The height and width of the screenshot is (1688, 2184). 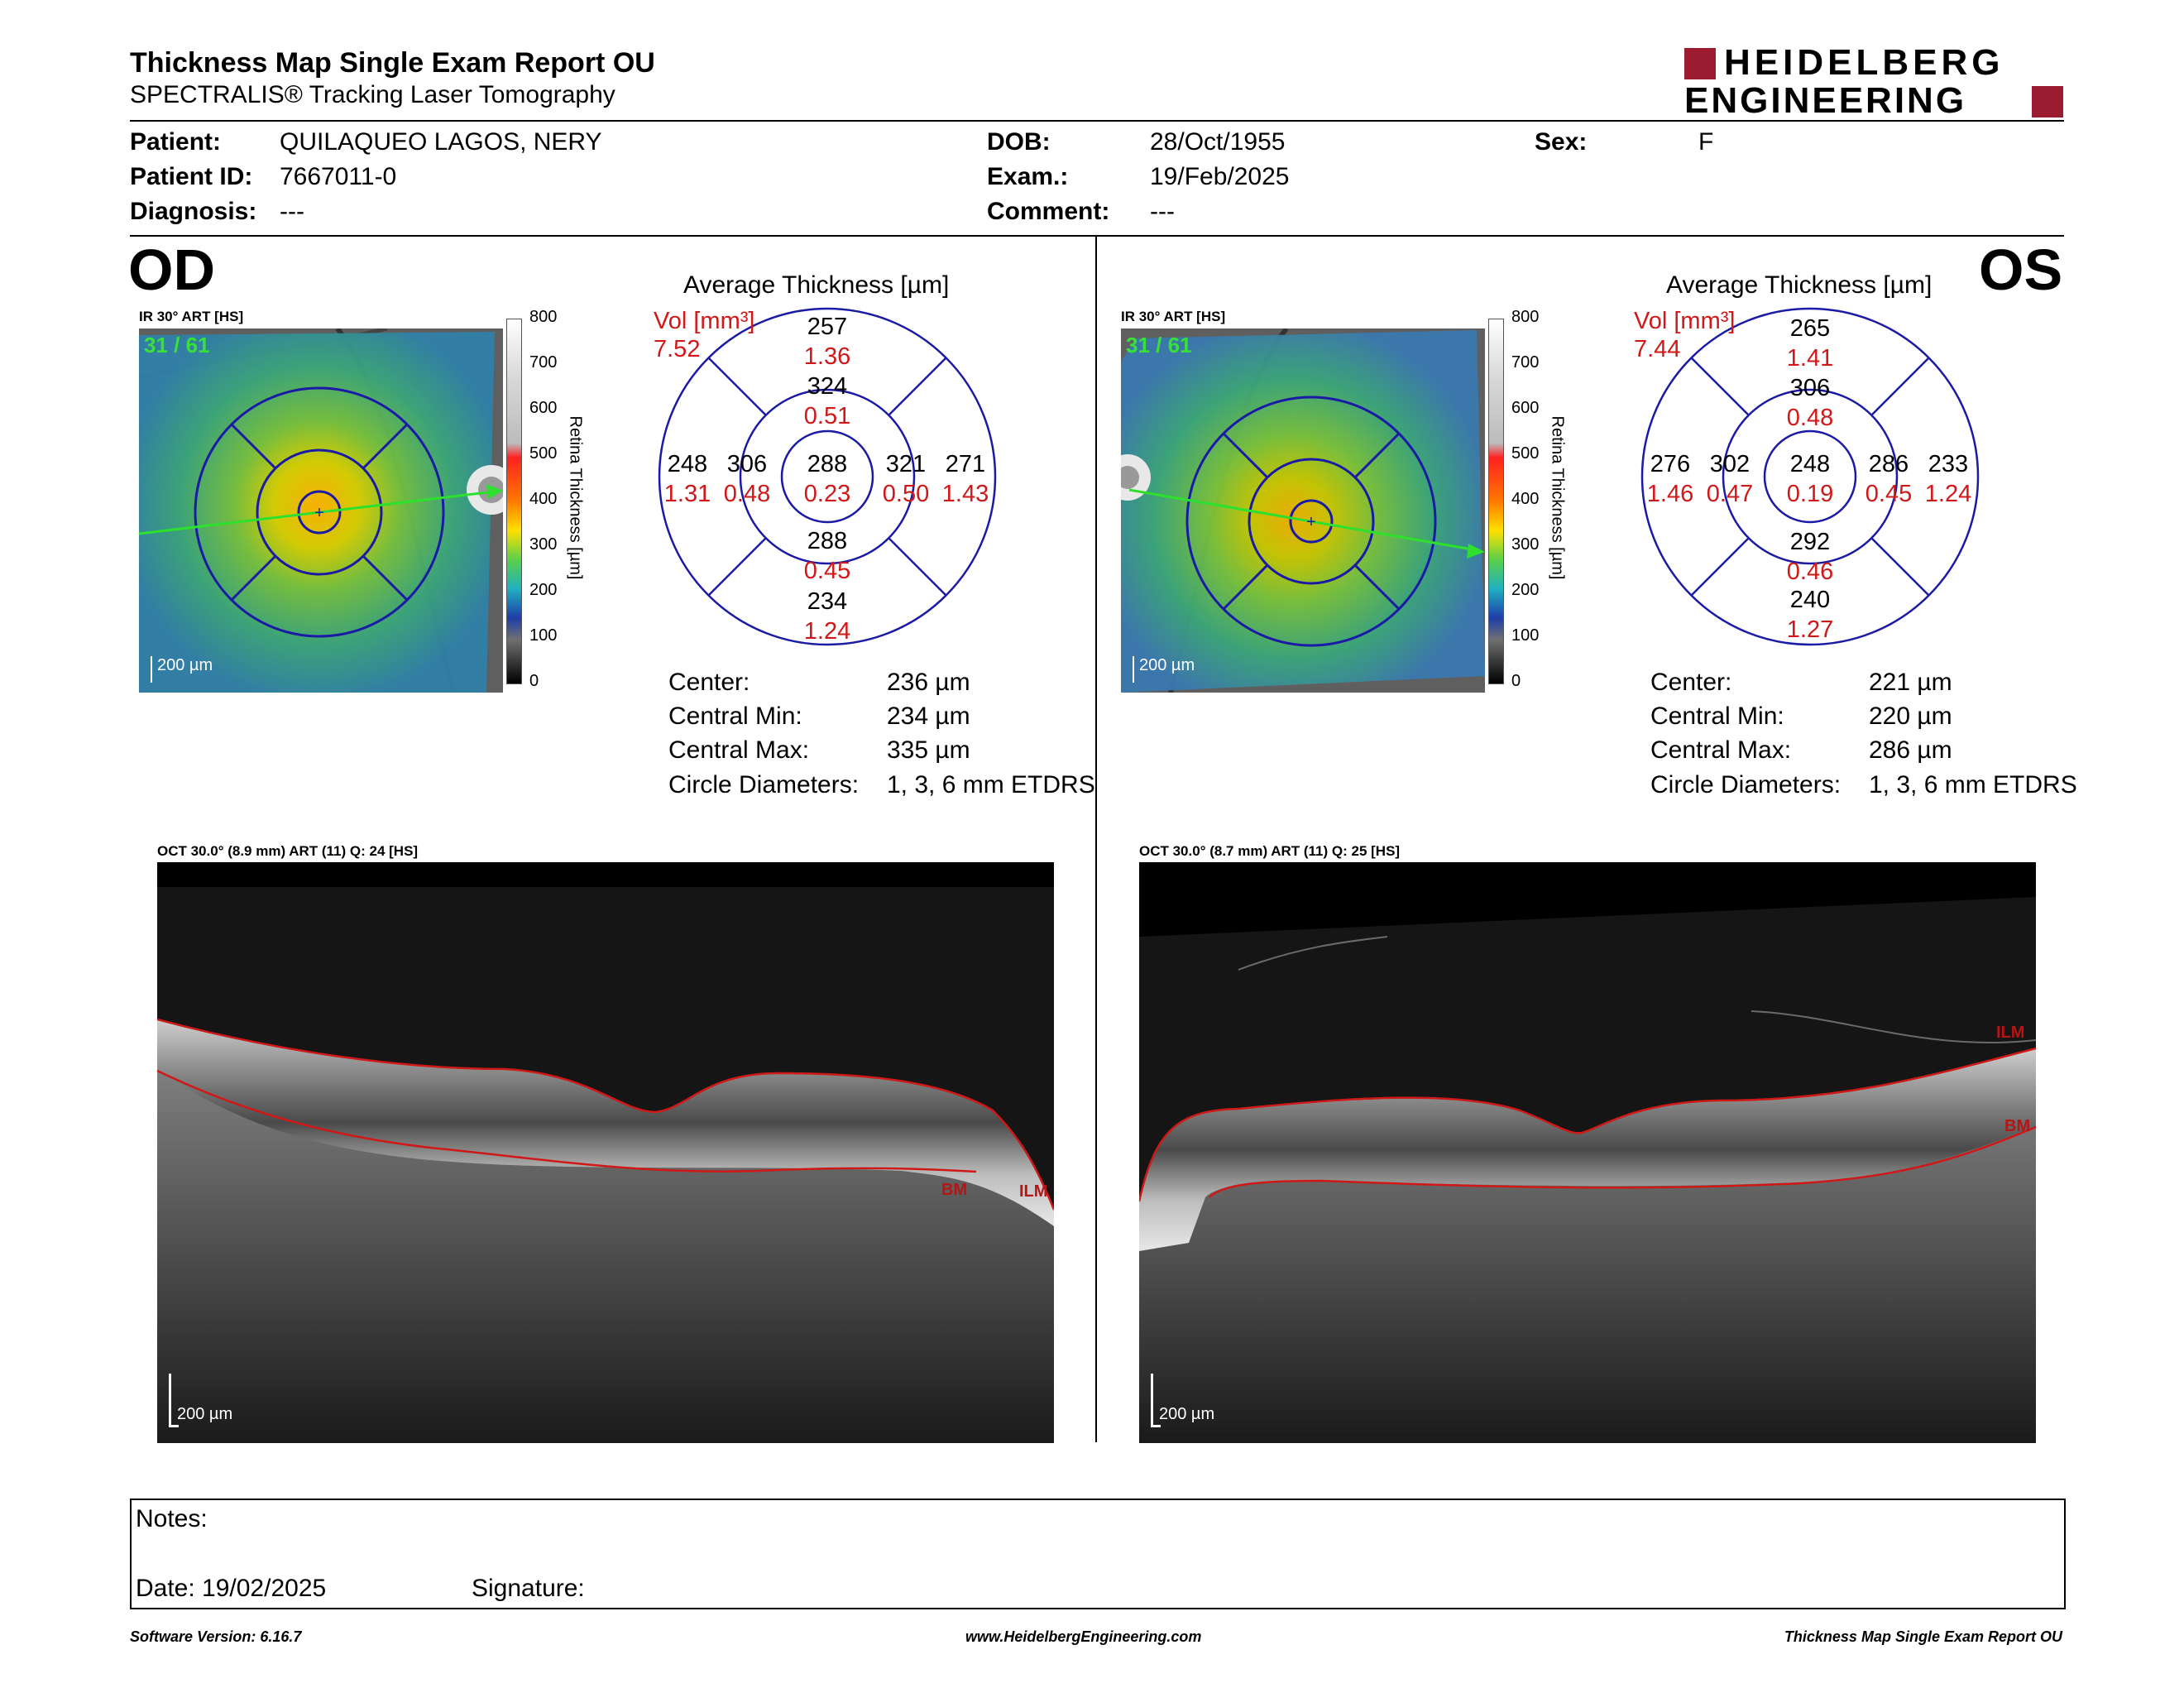 What do you see at coordinates (827, 494) in the screenshot?
I see `od-sector-volume: 0.23` at bounding box center [827, 494].